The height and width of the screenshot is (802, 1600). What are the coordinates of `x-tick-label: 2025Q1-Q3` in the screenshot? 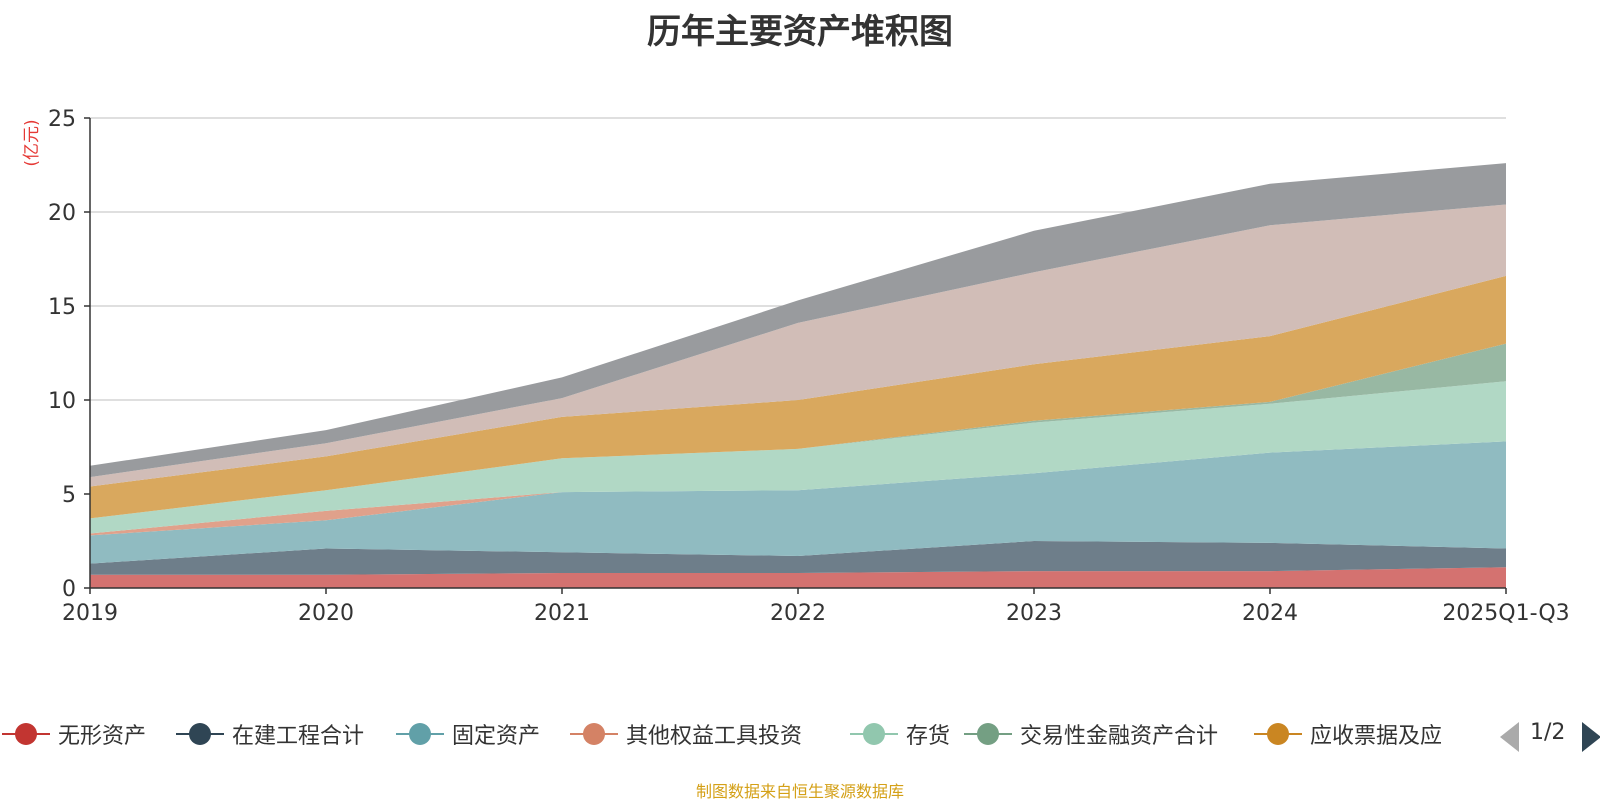 It's located at (1505, 613).